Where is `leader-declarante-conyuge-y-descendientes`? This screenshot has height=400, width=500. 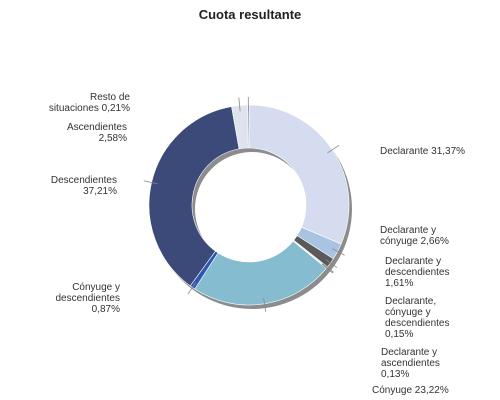 leader-declarante-conyuge-y-descendientes is located at coordinates (328, 268).